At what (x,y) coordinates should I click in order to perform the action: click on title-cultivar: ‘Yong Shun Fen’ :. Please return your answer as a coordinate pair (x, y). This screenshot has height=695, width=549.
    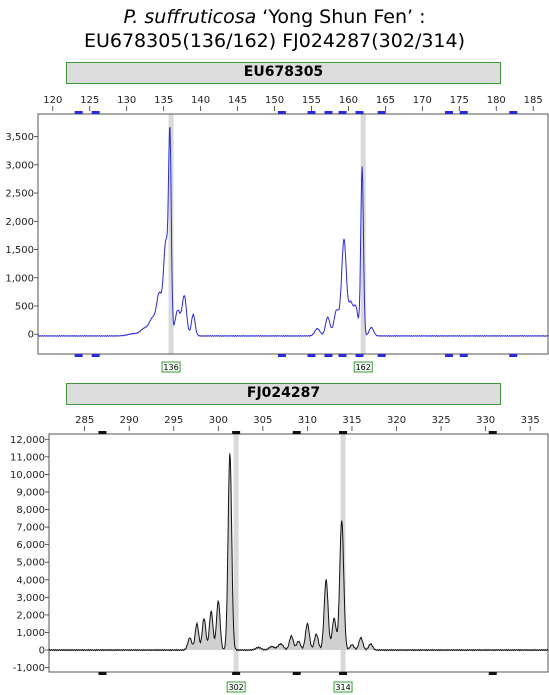
    Looking at the image, I should click on (340, 17).